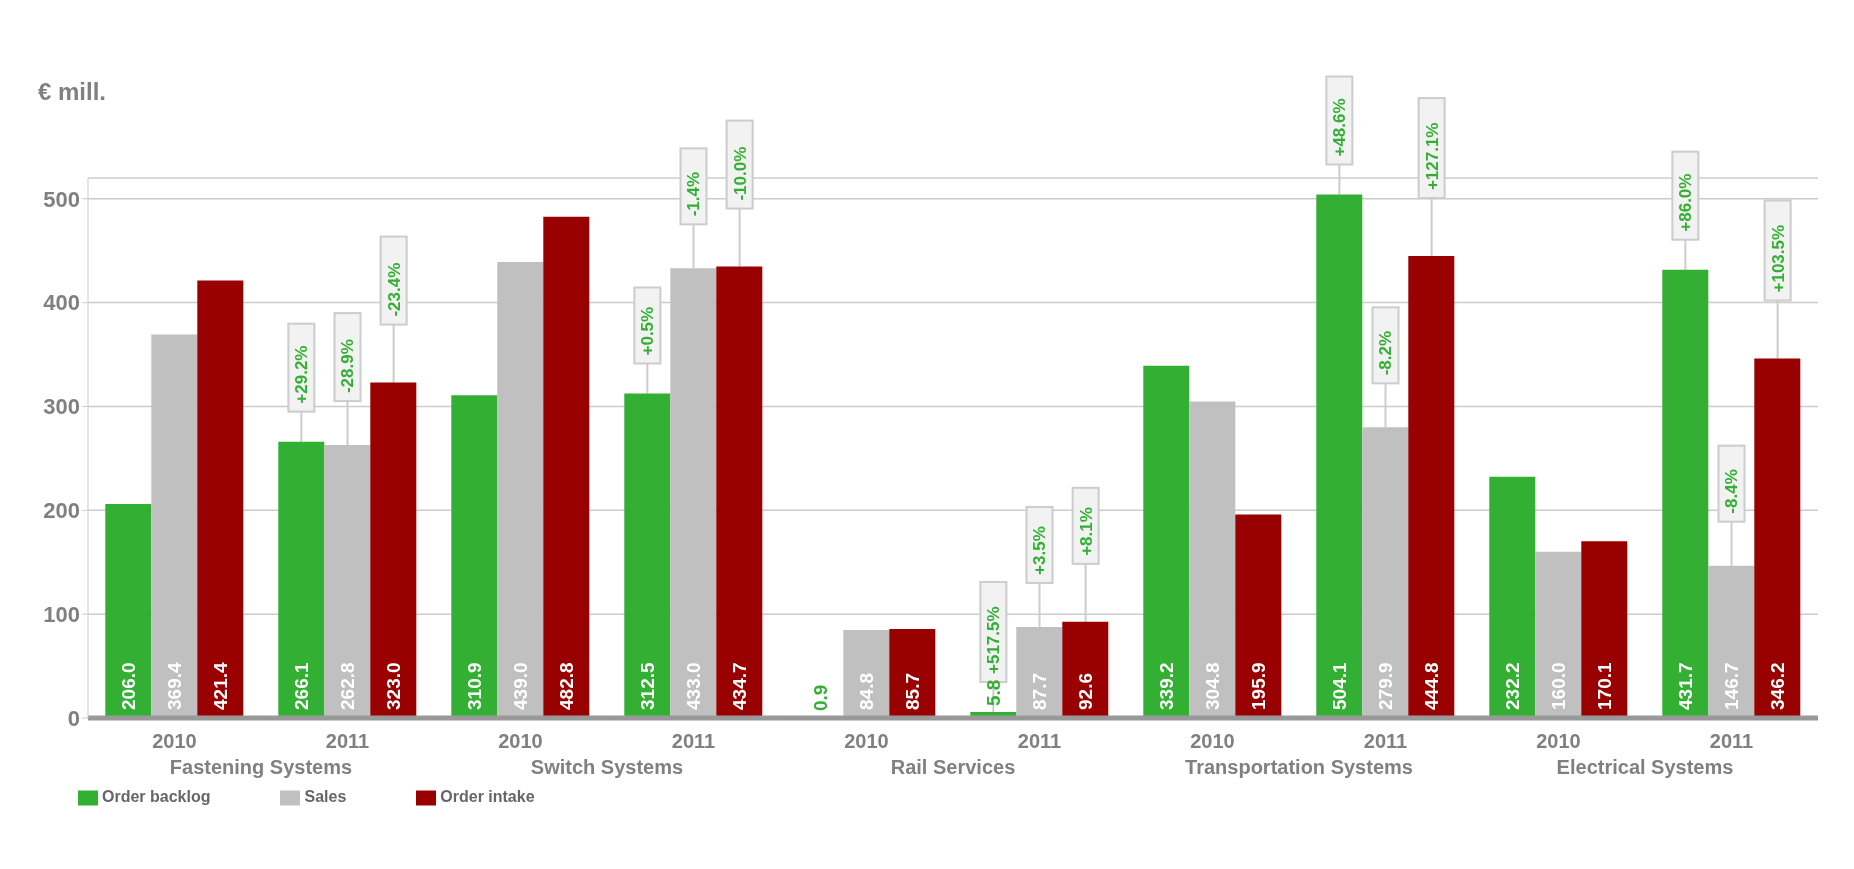 The image size is (1854, 869). What do you see at coordinates (566, 686) in the screenshot?
I see `data-label: 482.8` at bounding box center [566, 686].